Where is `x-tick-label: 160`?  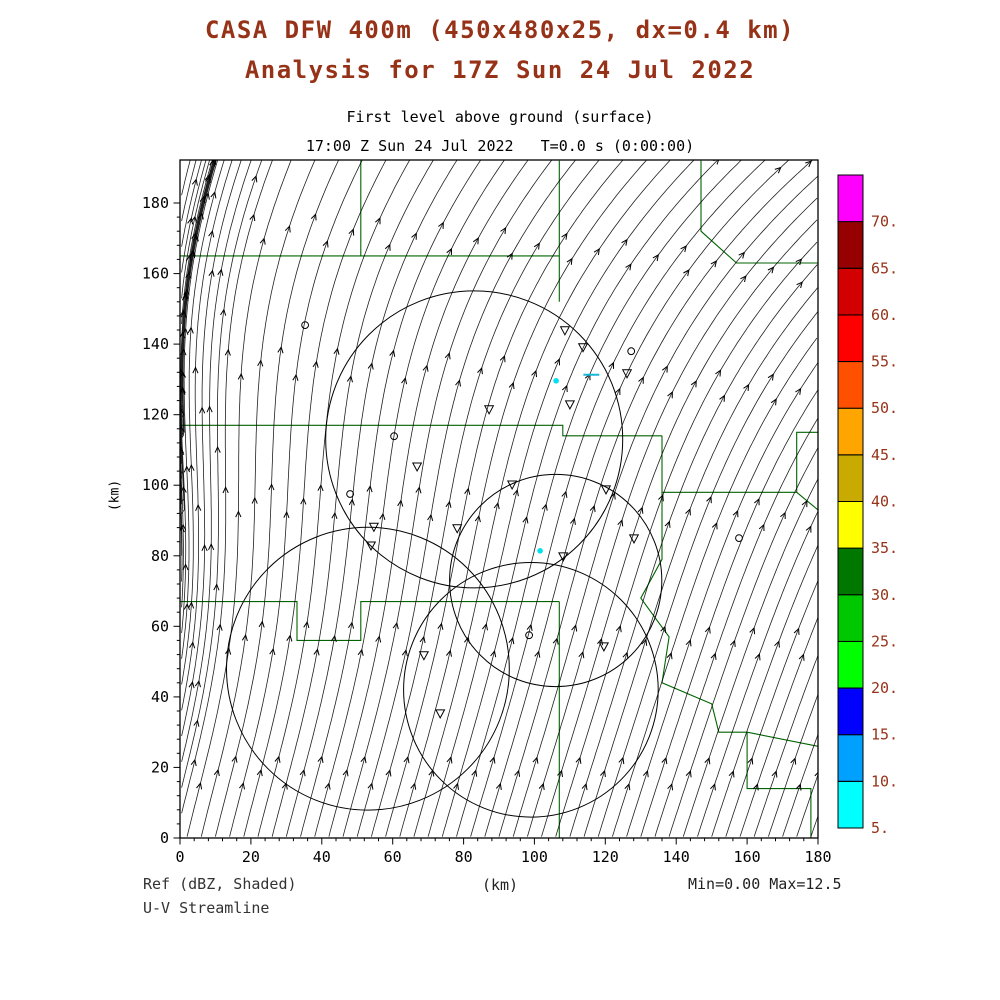
x-tick-label: 160 is located at coordinates (747, 857).